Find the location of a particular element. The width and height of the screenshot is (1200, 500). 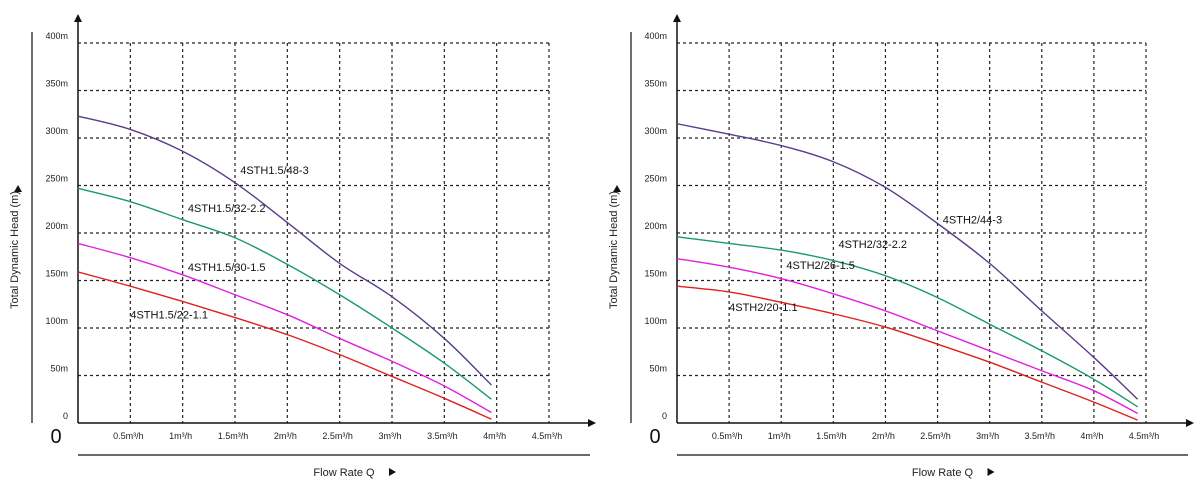

series-label: 4STH1.5/32-2.2 is located at coordinates (227, 209).